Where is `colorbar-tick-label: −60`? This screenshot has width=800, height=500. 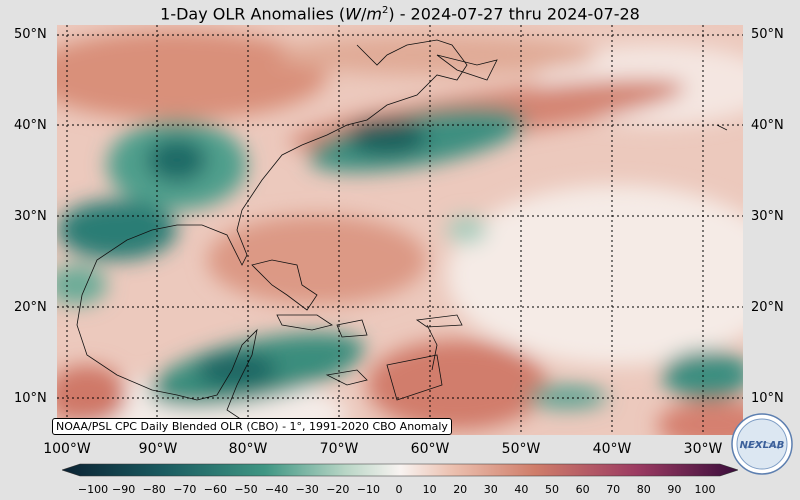
colorbar-tick-label: −60 is located at coordinates (215, 489).